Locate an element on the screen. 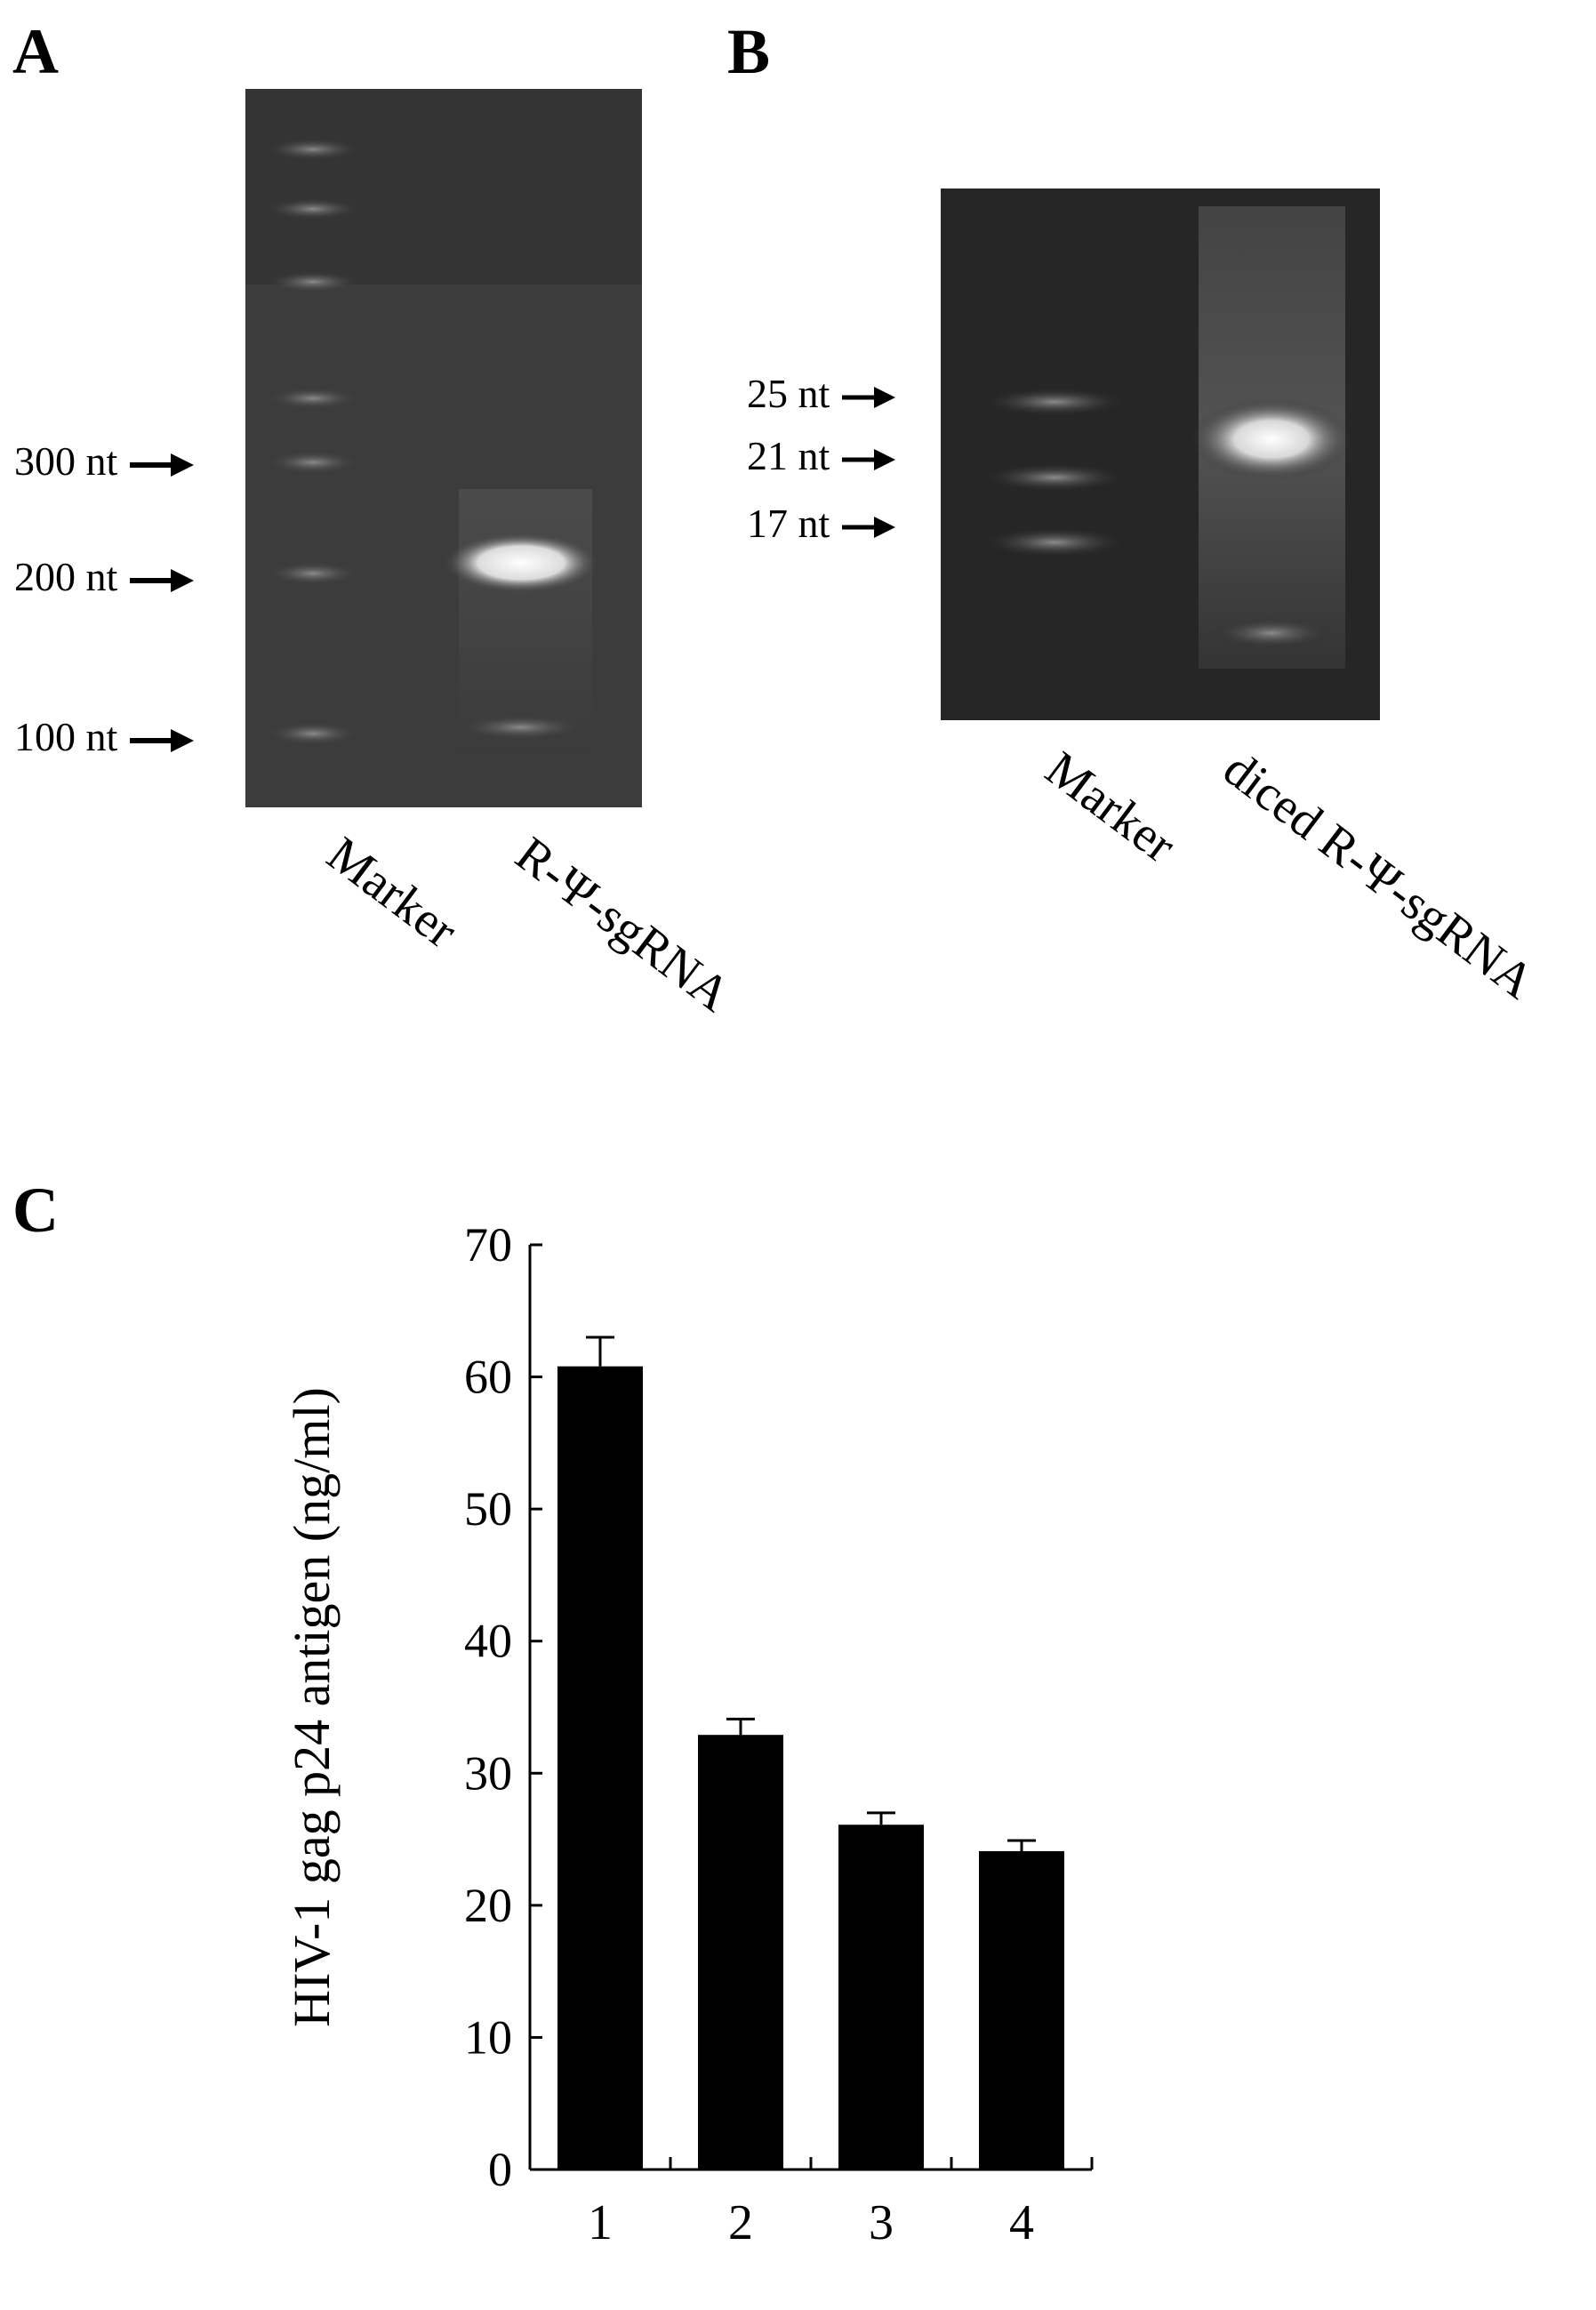 The height and width of the screenshot is (2310, 1596). y-tick-label: 70 is located at coordinates (488, 1244).